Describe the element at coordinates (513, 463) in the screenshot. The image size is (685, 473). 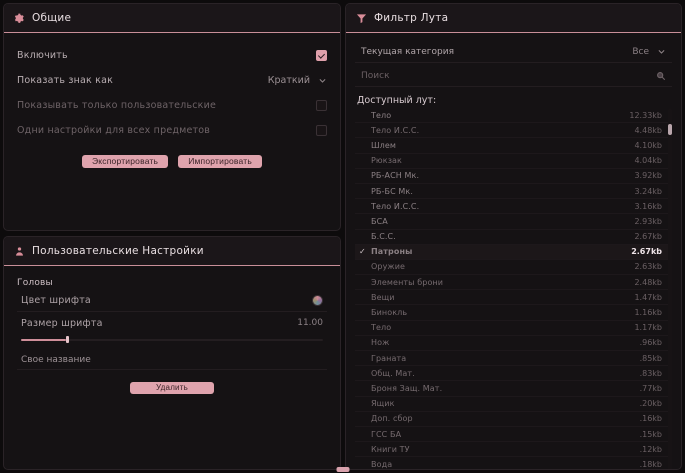
I see `loot-list-item: Вода .18kb` at that location.